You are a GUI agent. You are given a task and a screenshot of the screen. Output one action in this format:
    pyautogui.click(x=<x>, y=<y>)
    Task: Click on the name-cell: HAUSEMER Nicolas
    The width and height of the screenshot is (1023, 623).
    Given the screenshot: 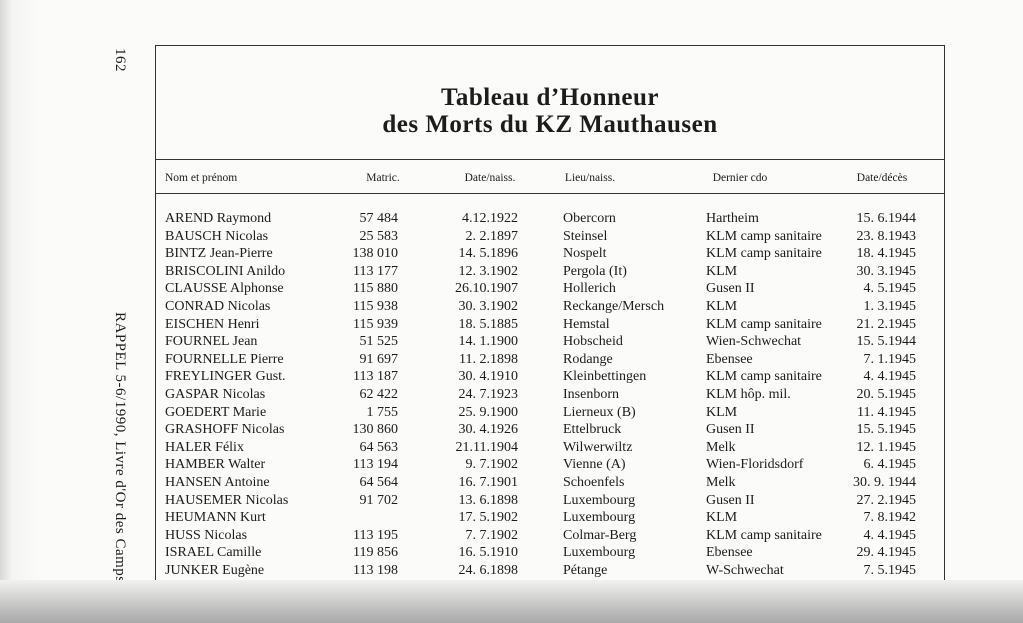 What is the action you would take?
    pyautogui.click(x=227, y=500)
    